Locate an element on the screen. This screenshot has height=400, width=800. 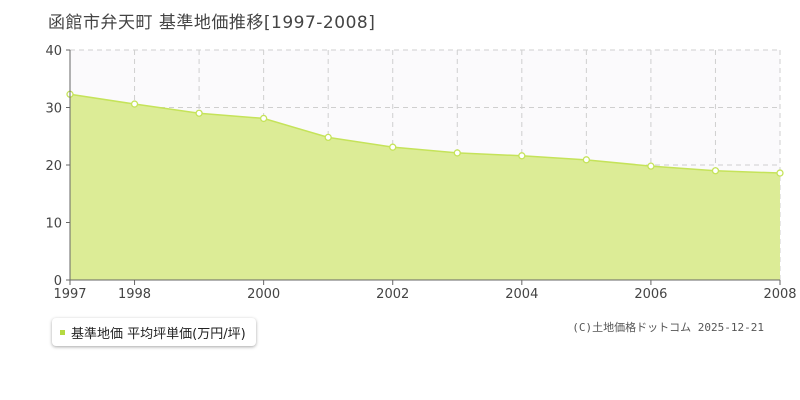
x-tick-label: 2004 is located at coordinates (521, 294).